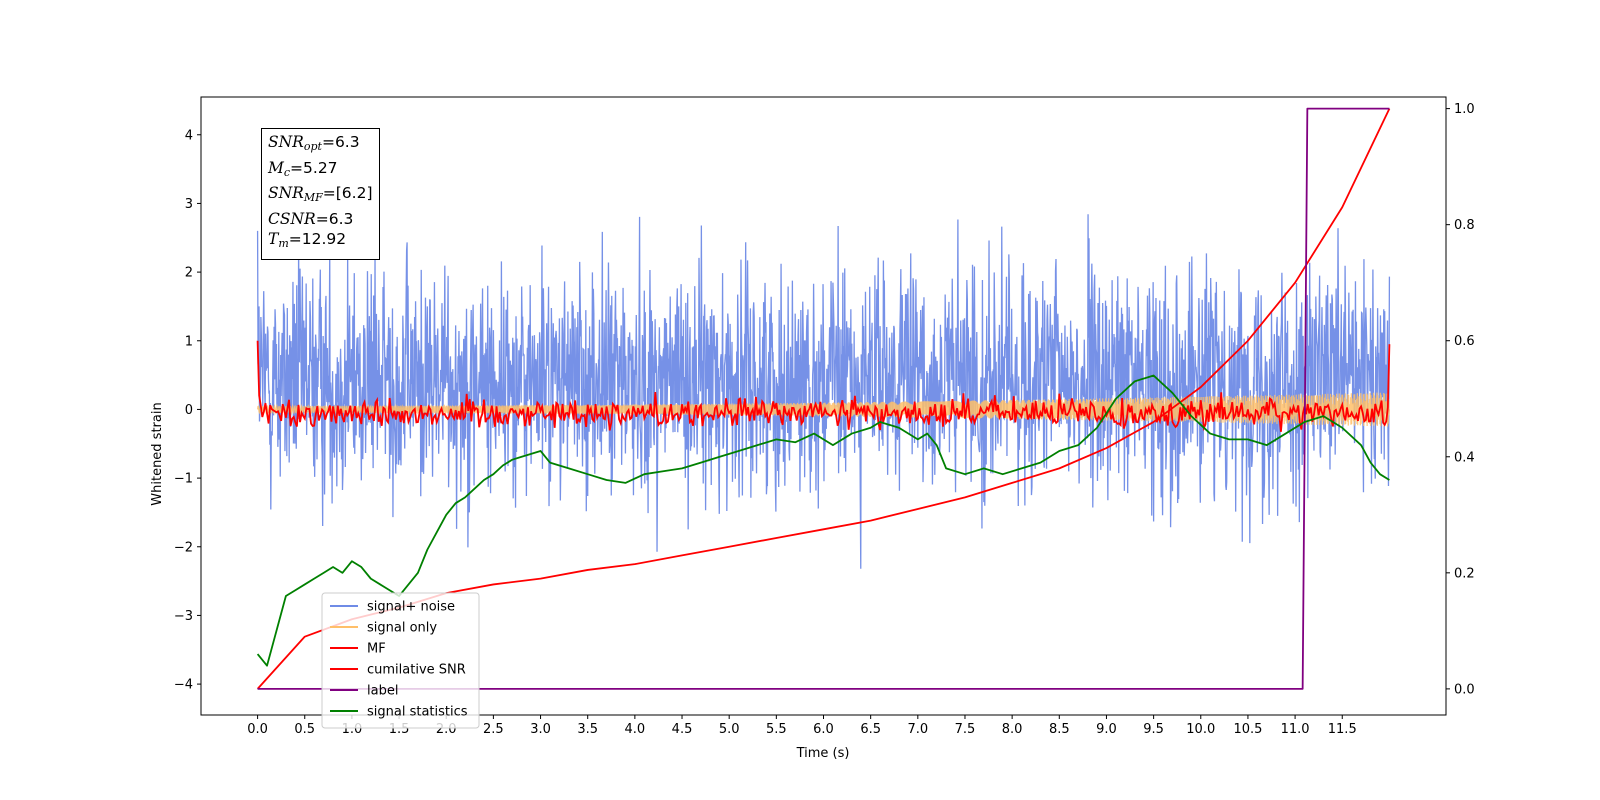 The image size is (1600, 800). Describe the element at coordinates (416, 670) in the screenshot. I see `legend-label: cumilative SNR` at that location.